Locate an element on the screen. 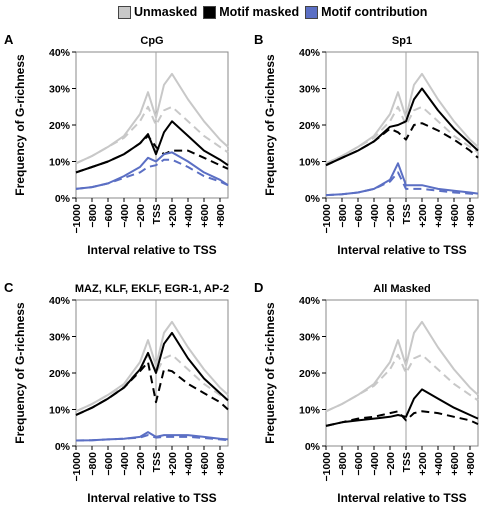  legend-item-motif-masked: Motif masked is located at coordinates (251, 12).